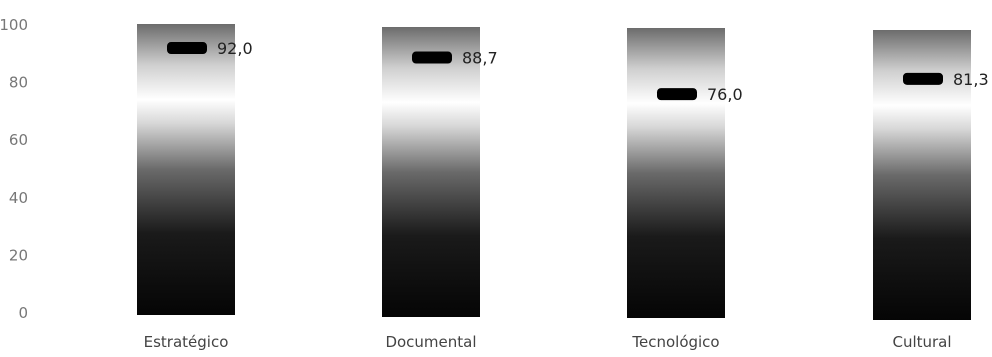 This screenshot has width=992, height=357. What do you see at coordinates (235, 48) in the screenshot?
I see `value-label: 92,0` at bounding box center [235, 48].